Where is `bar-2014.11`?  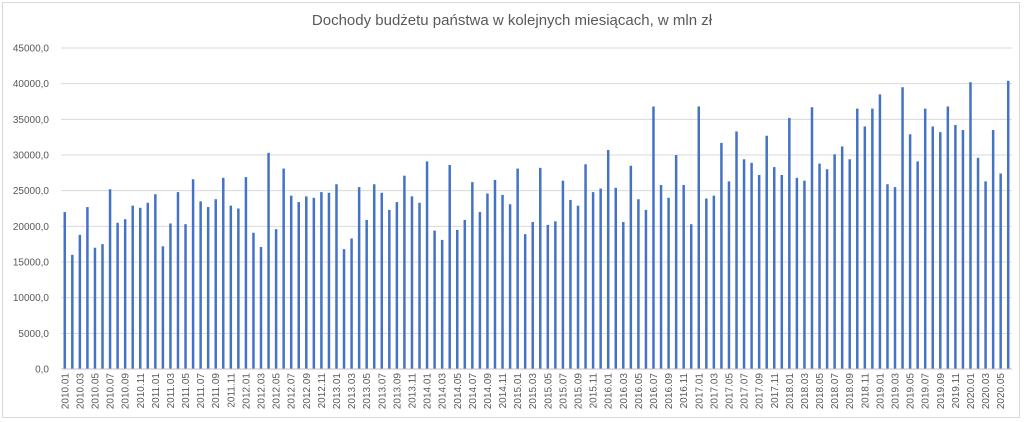 bar-2014.11 is located at coordinates (502, 281).